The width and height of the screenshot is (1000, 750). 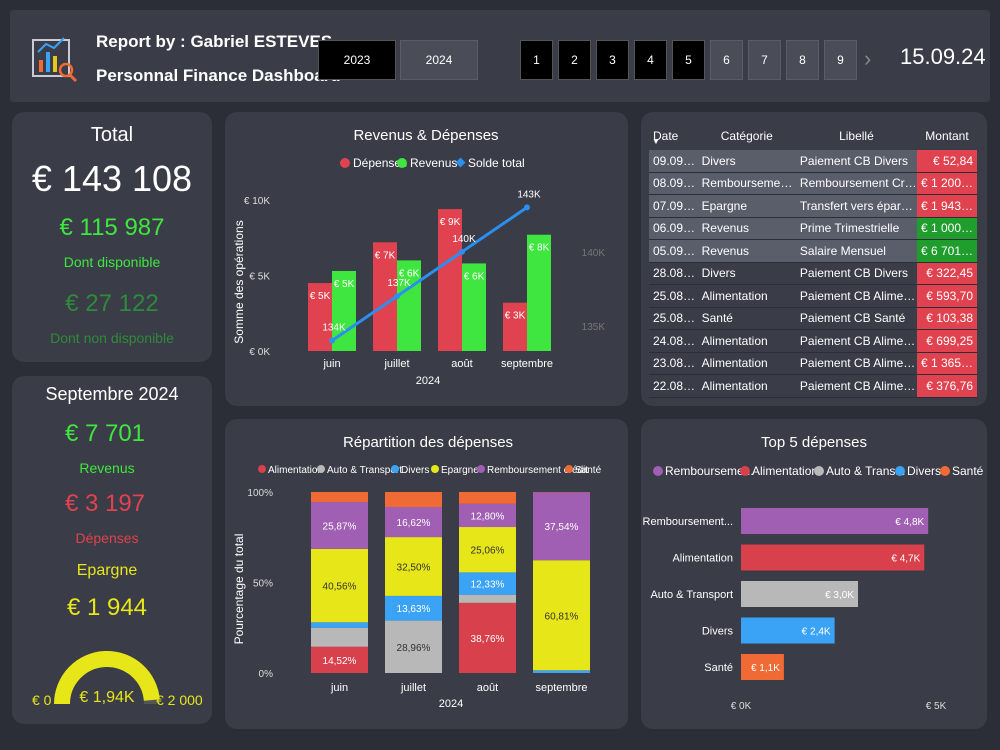 I want to click on legend-label-auto-transport: Auto & Transport, so click(x=364, y=470).